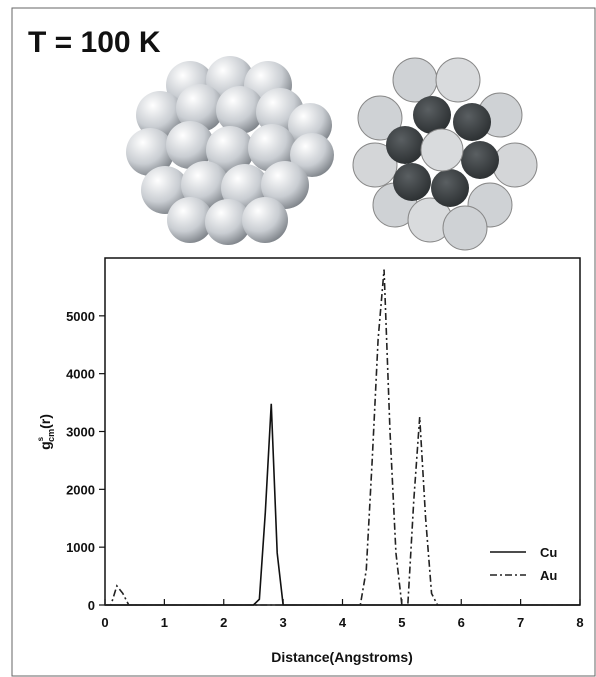  Describe the element at coordinates (91, 605) in the screenshot. I see `y-tick-label: 0` at that location.